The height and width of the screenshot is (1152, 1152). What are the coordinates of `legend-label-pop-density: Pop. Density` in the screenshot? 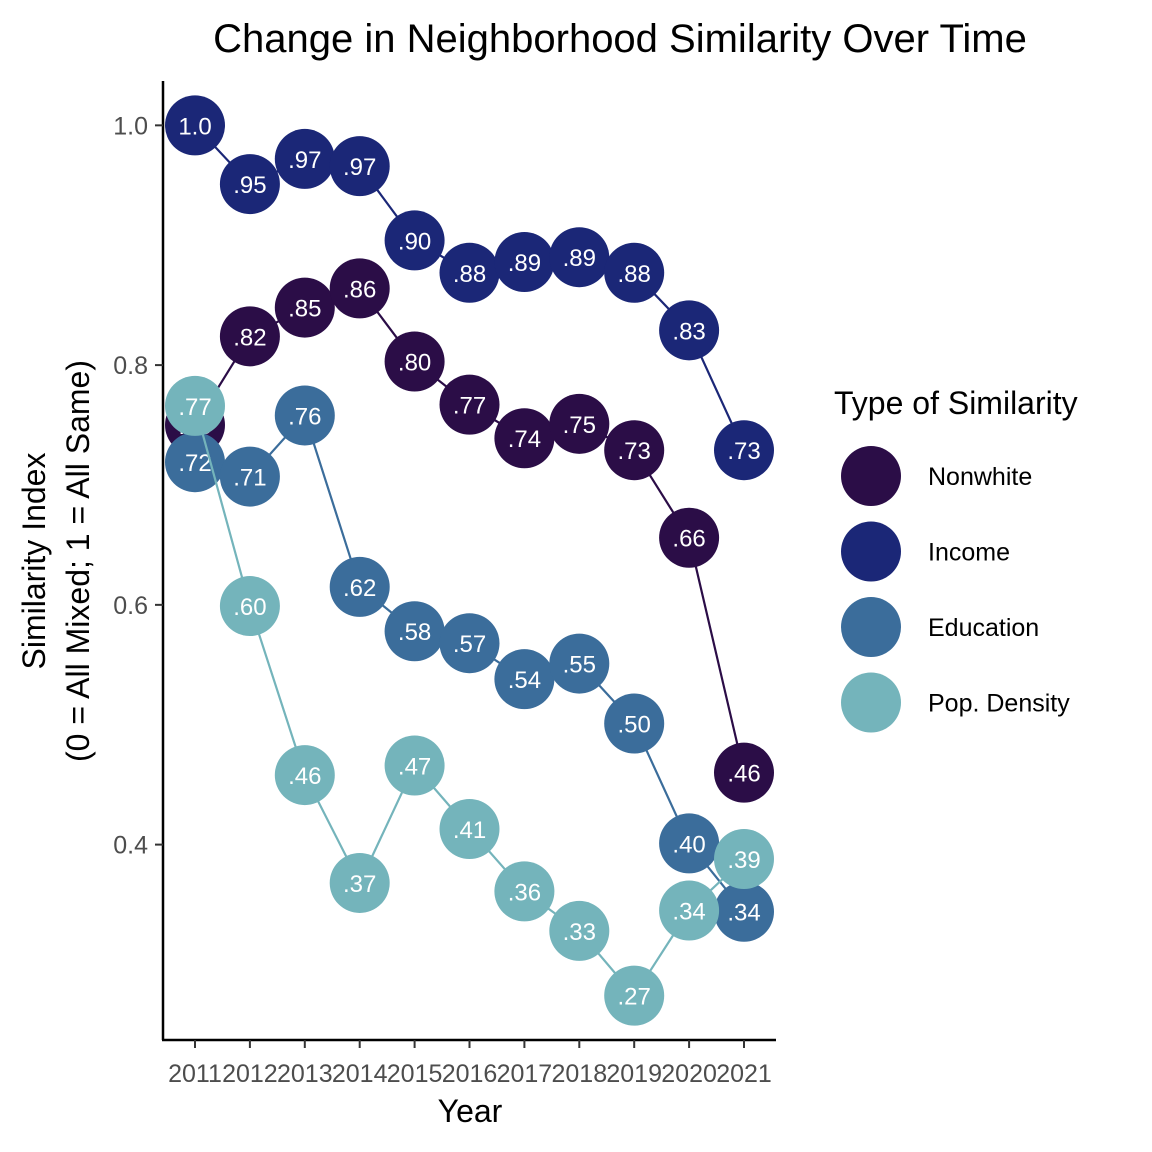 It's located at (999, 704).